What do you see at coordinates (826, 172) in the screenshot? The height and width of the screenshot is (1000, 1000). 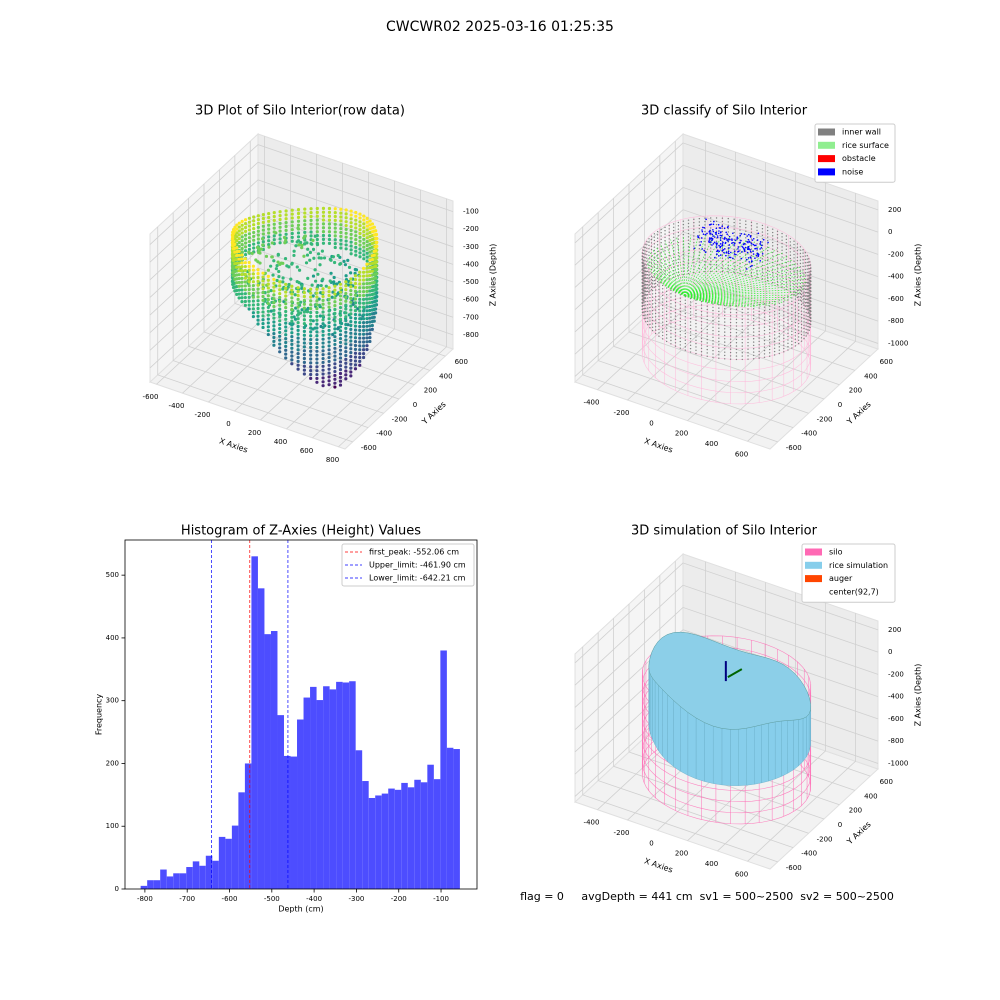 I see `legend-swatch` at bounding box center [826, 172].